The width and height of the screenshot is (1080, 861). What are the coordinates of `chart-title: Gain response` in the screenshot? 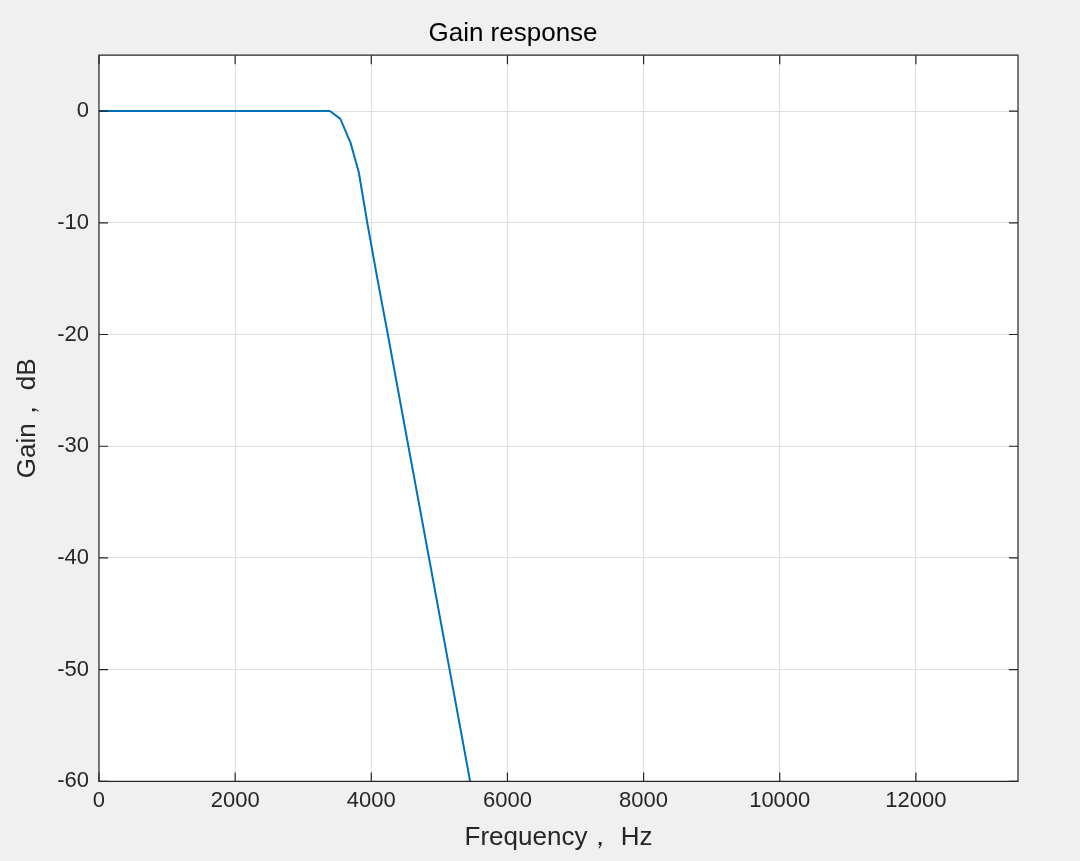 It's located at (513, 31).